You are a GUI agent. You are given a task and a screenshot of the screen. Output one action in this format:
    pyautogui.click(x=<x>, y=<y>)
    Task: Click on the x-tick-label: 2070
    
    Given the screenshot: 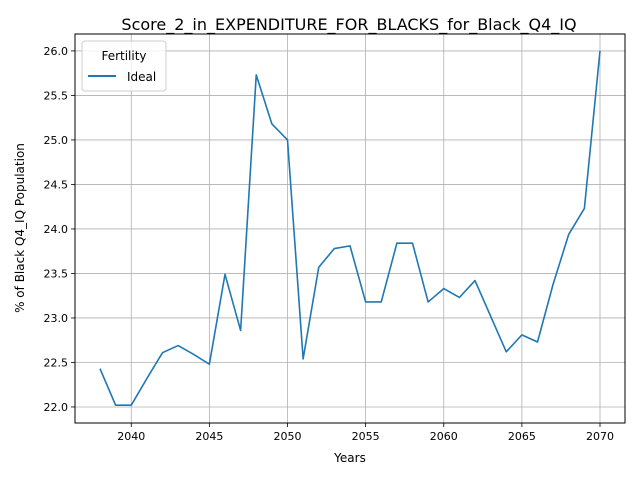 What is the action you would take?
    pyautogui.click(x=600, y=436)
    